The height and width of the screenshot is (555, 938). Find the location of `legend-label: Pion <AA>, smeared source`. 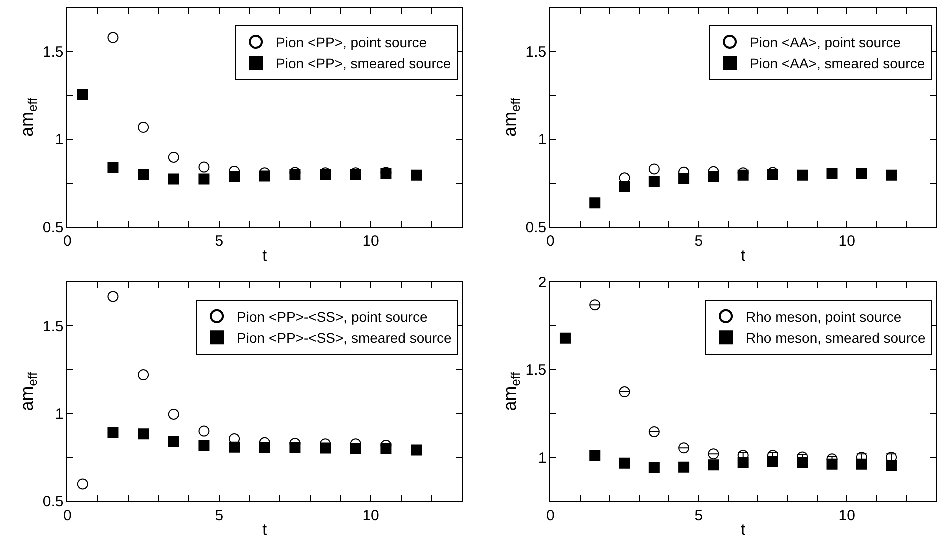

legend-label: Pion <AA>, smeared source is located at coordinates (838, 64).